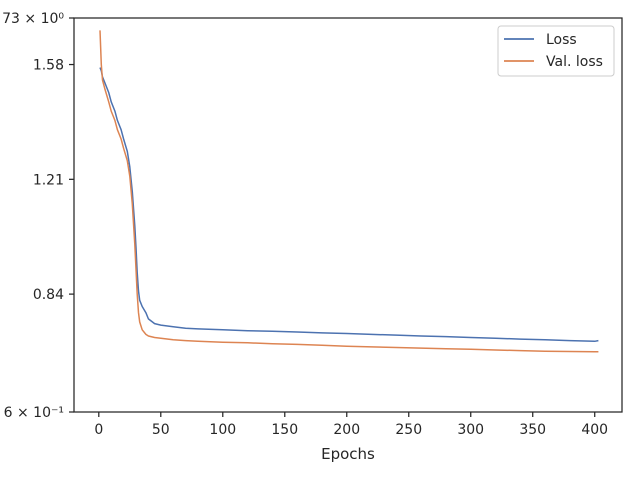 The width and height of the screenshot is (640, 480). I want to click on y-tick-label: 1.58, so click(48, 66).